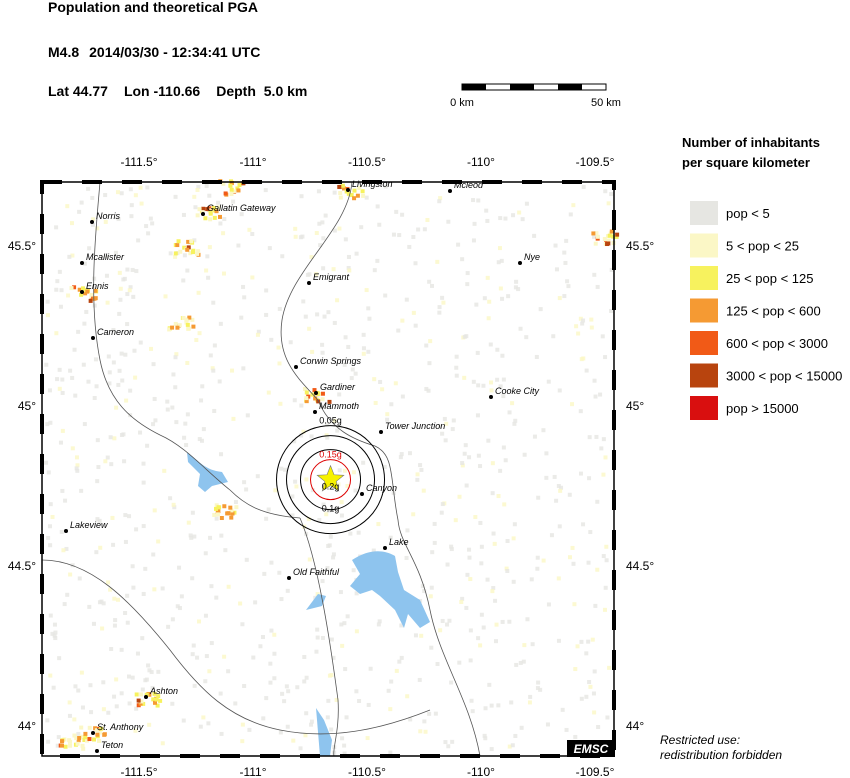 The image size is (850, 778). What do you see at coordinates (704, 213) in the screenshot?
I see `legend-swatch` at bounding box center [704, 213].